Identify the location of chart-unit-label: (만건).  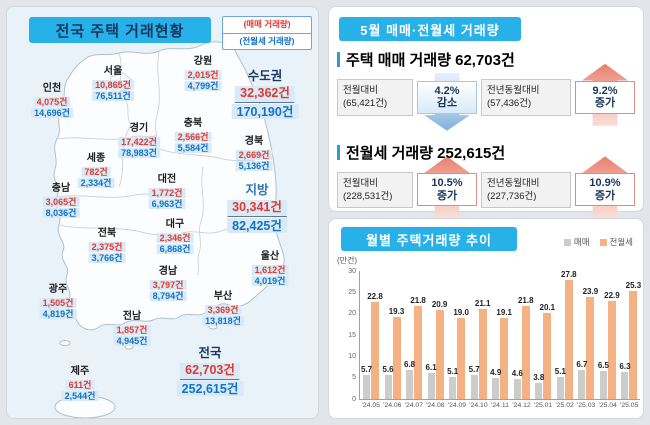
(347, 260).